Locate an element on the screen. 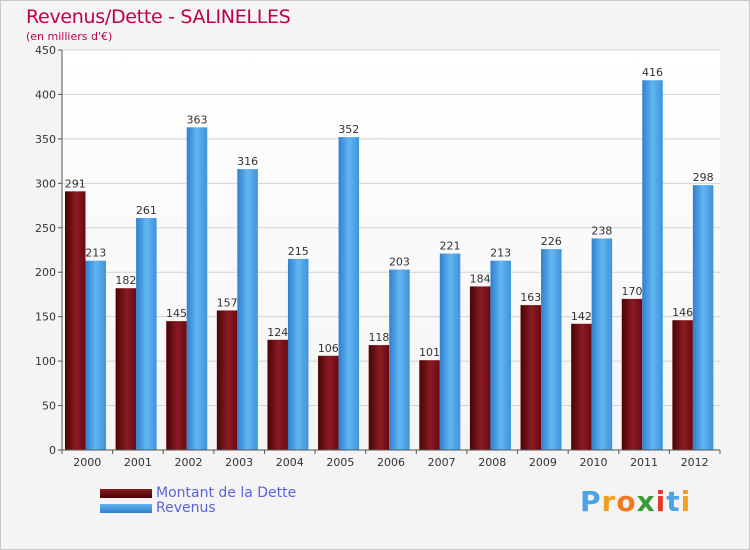 The height and width of the screenshot is (550, 750). y-tick-label: 350 is located at coordinates (45, 139).